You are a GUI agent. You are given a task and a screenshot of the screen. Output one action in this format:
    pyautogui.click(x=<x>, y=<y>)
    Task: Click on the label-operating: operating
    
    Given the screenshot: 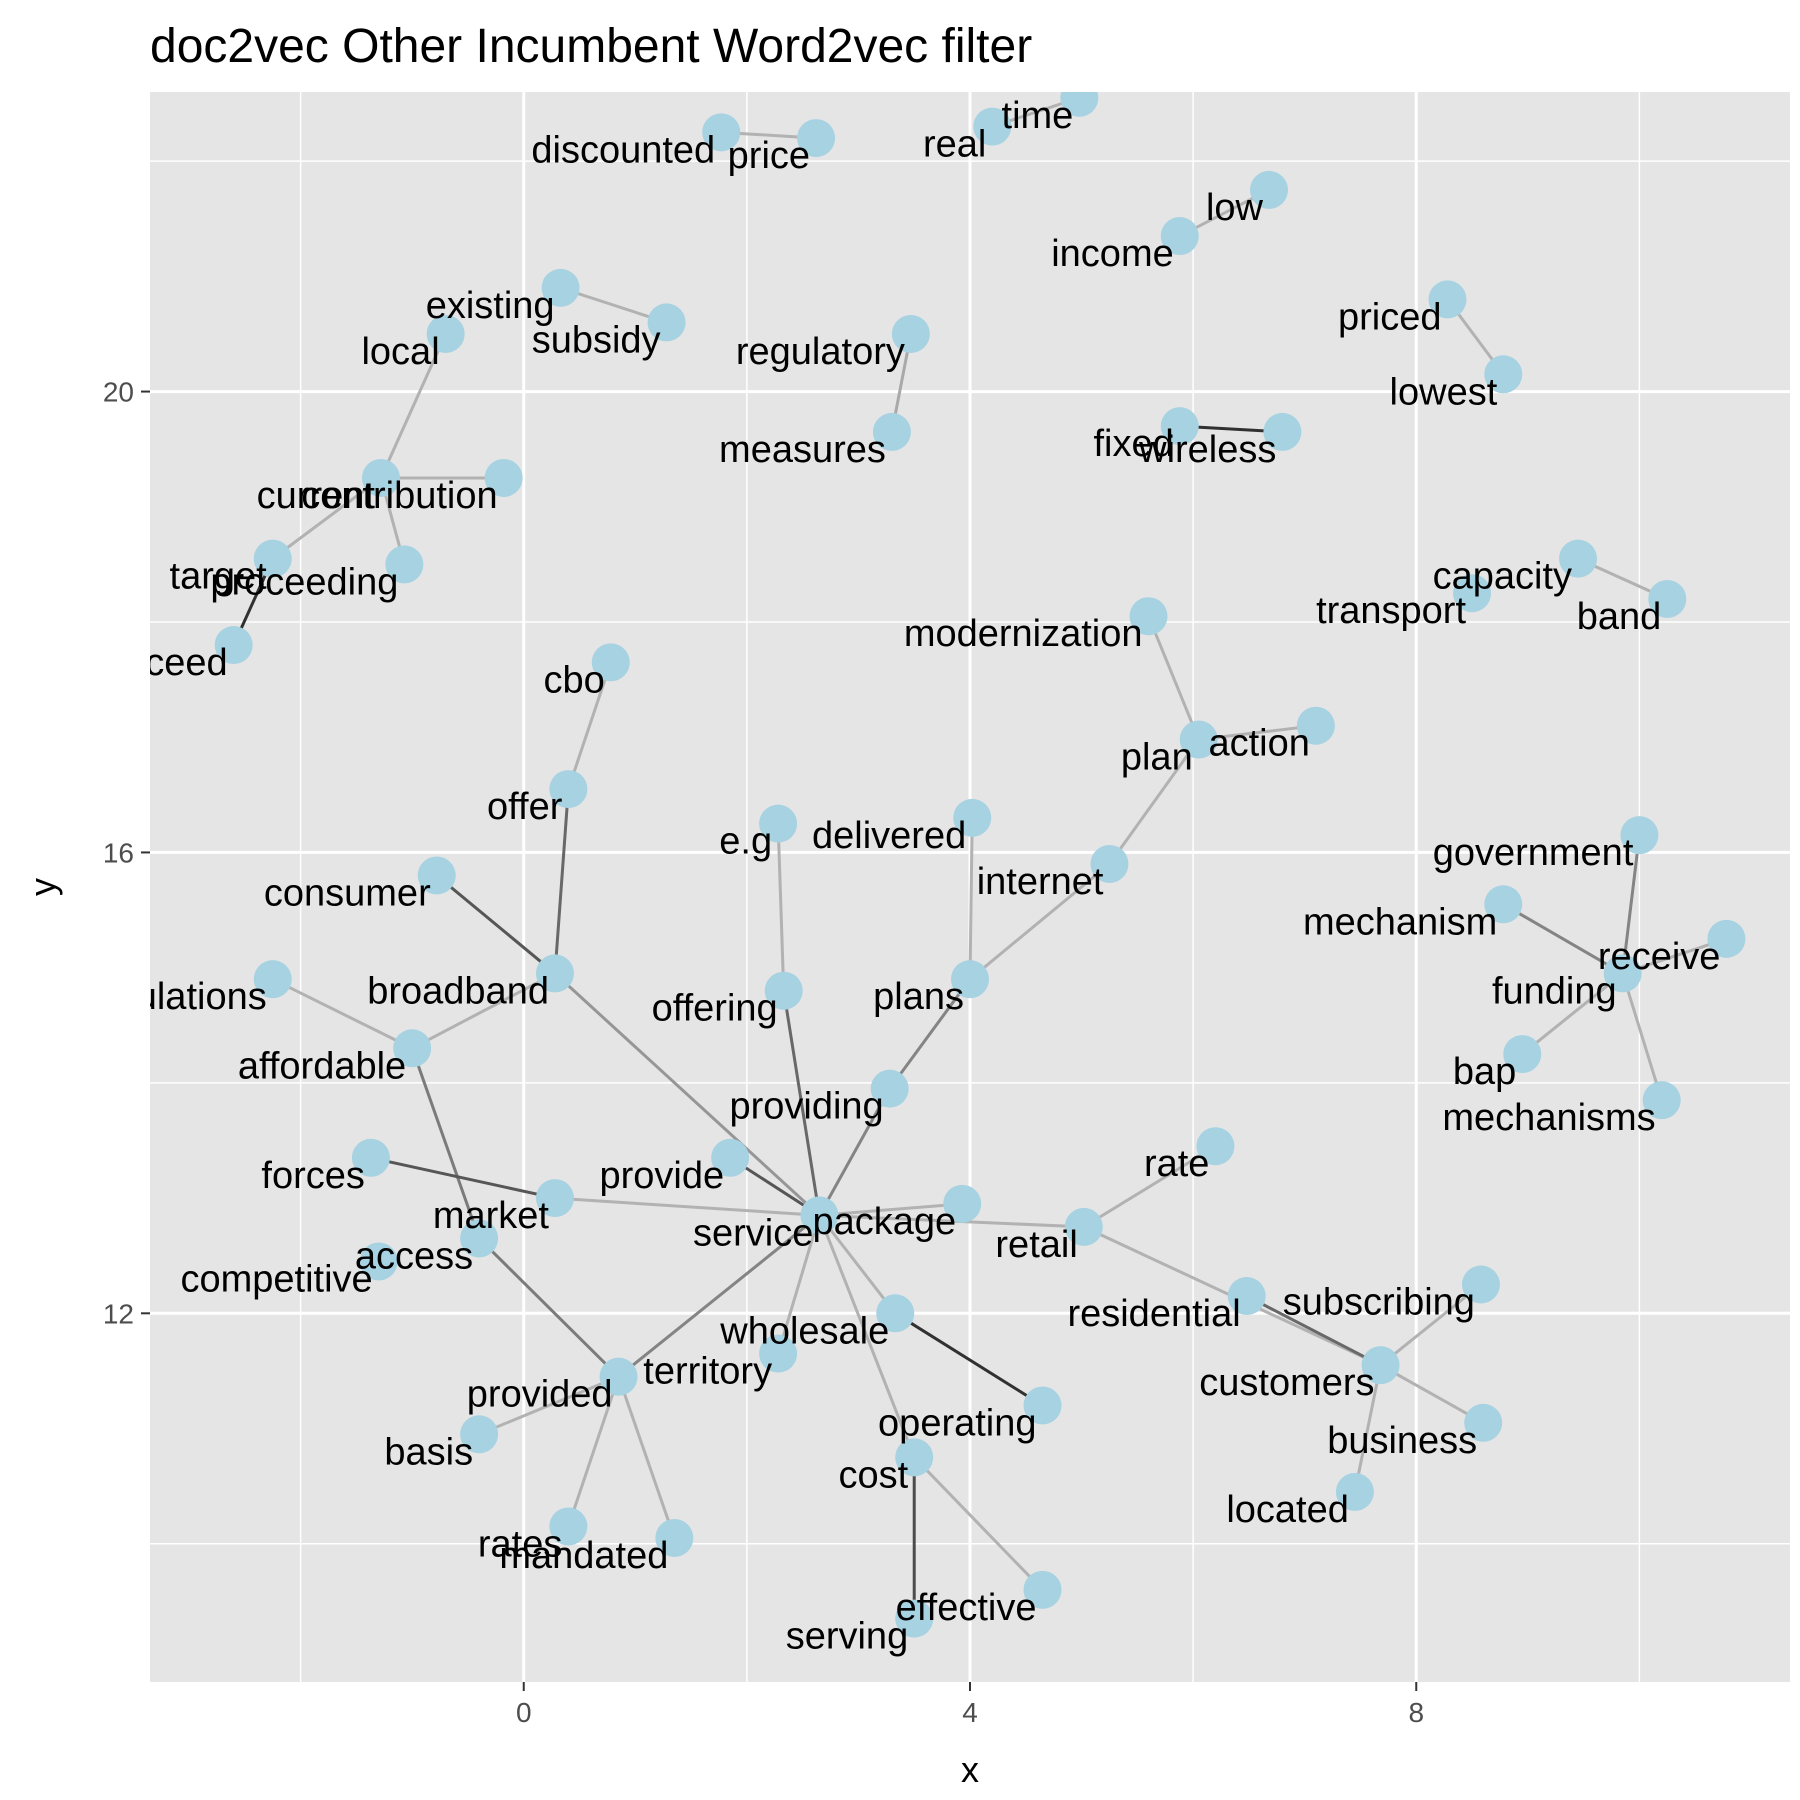 What is the action you would take?
    pyautogui.click(x=957, y=1423)
    